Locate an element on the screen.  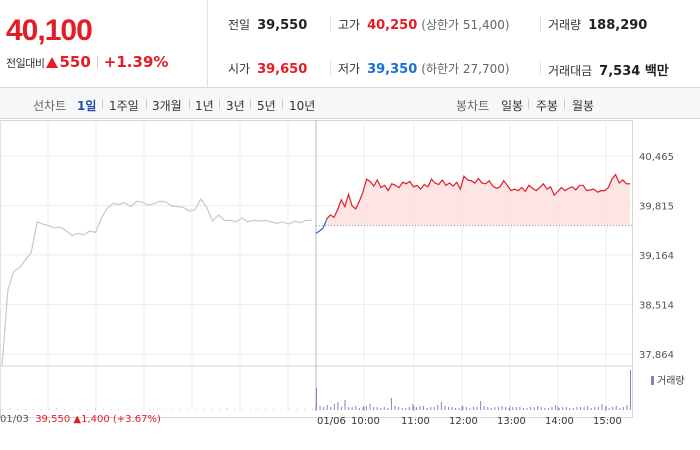
price-change: 전일대비 550 +1.39% is located at coordinates (87, 62).